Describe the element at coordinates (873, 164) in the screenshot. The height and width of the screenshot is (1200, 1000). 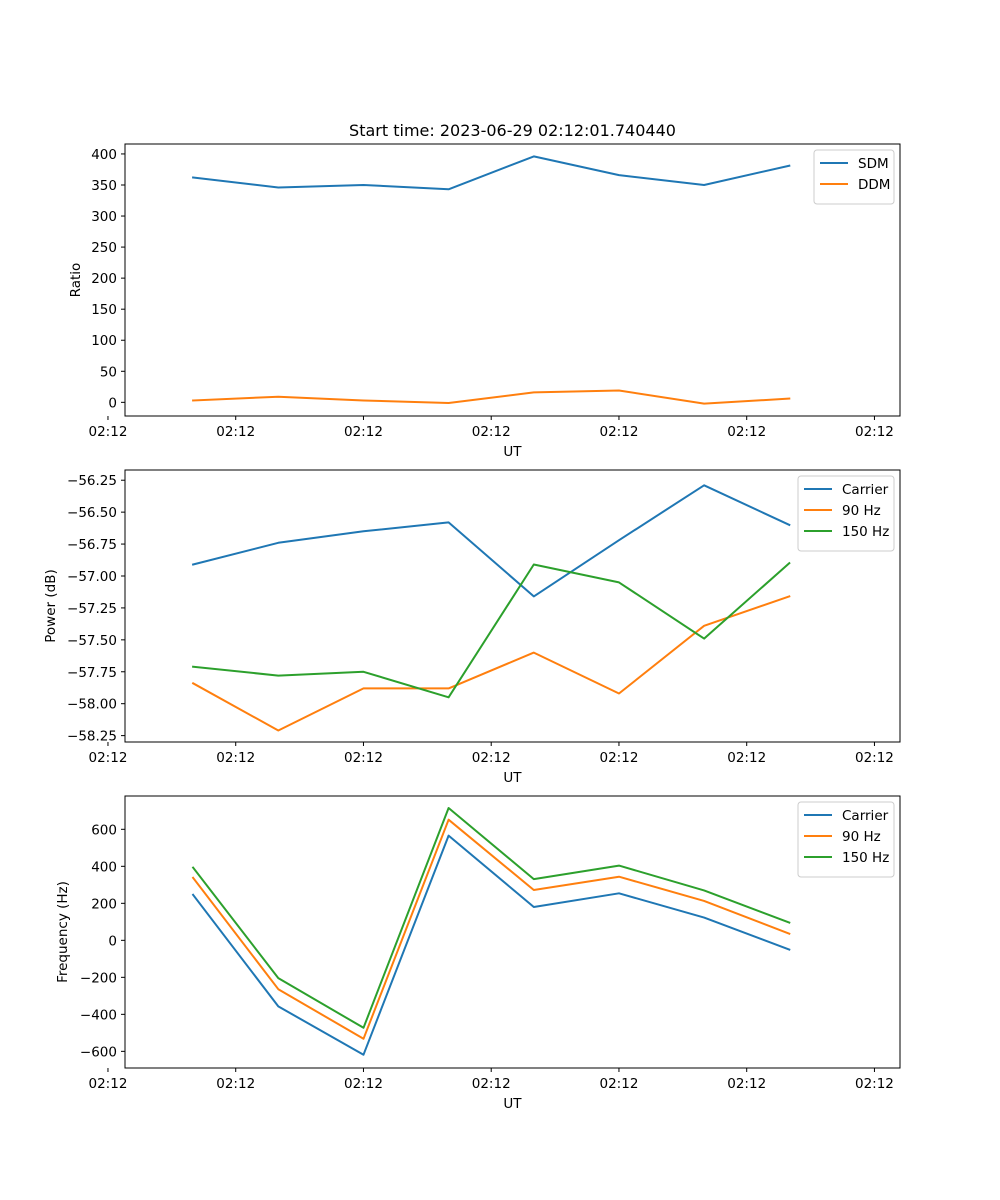
I see `legend-label: SDM` at that location.